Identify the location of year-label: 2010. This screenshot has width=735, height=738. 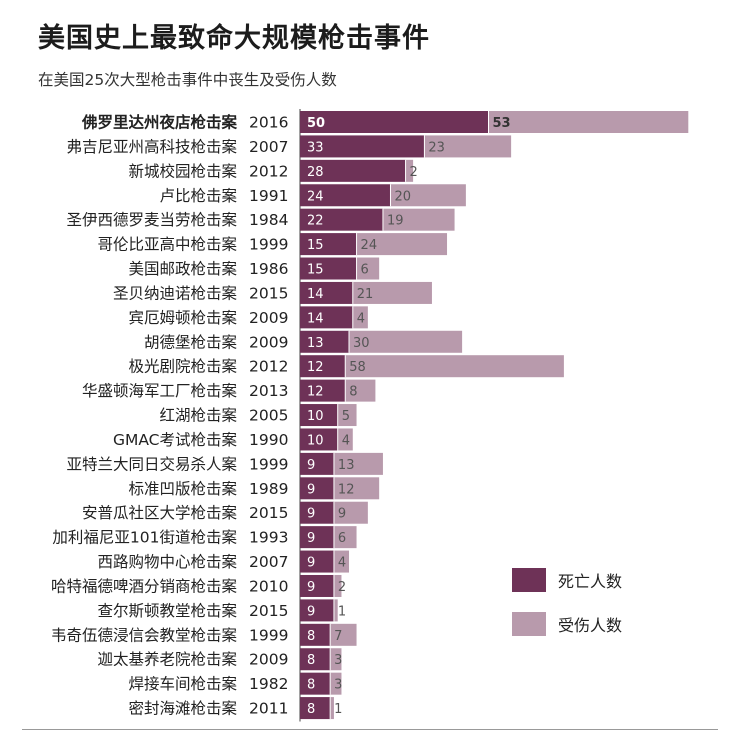
(268, 586).